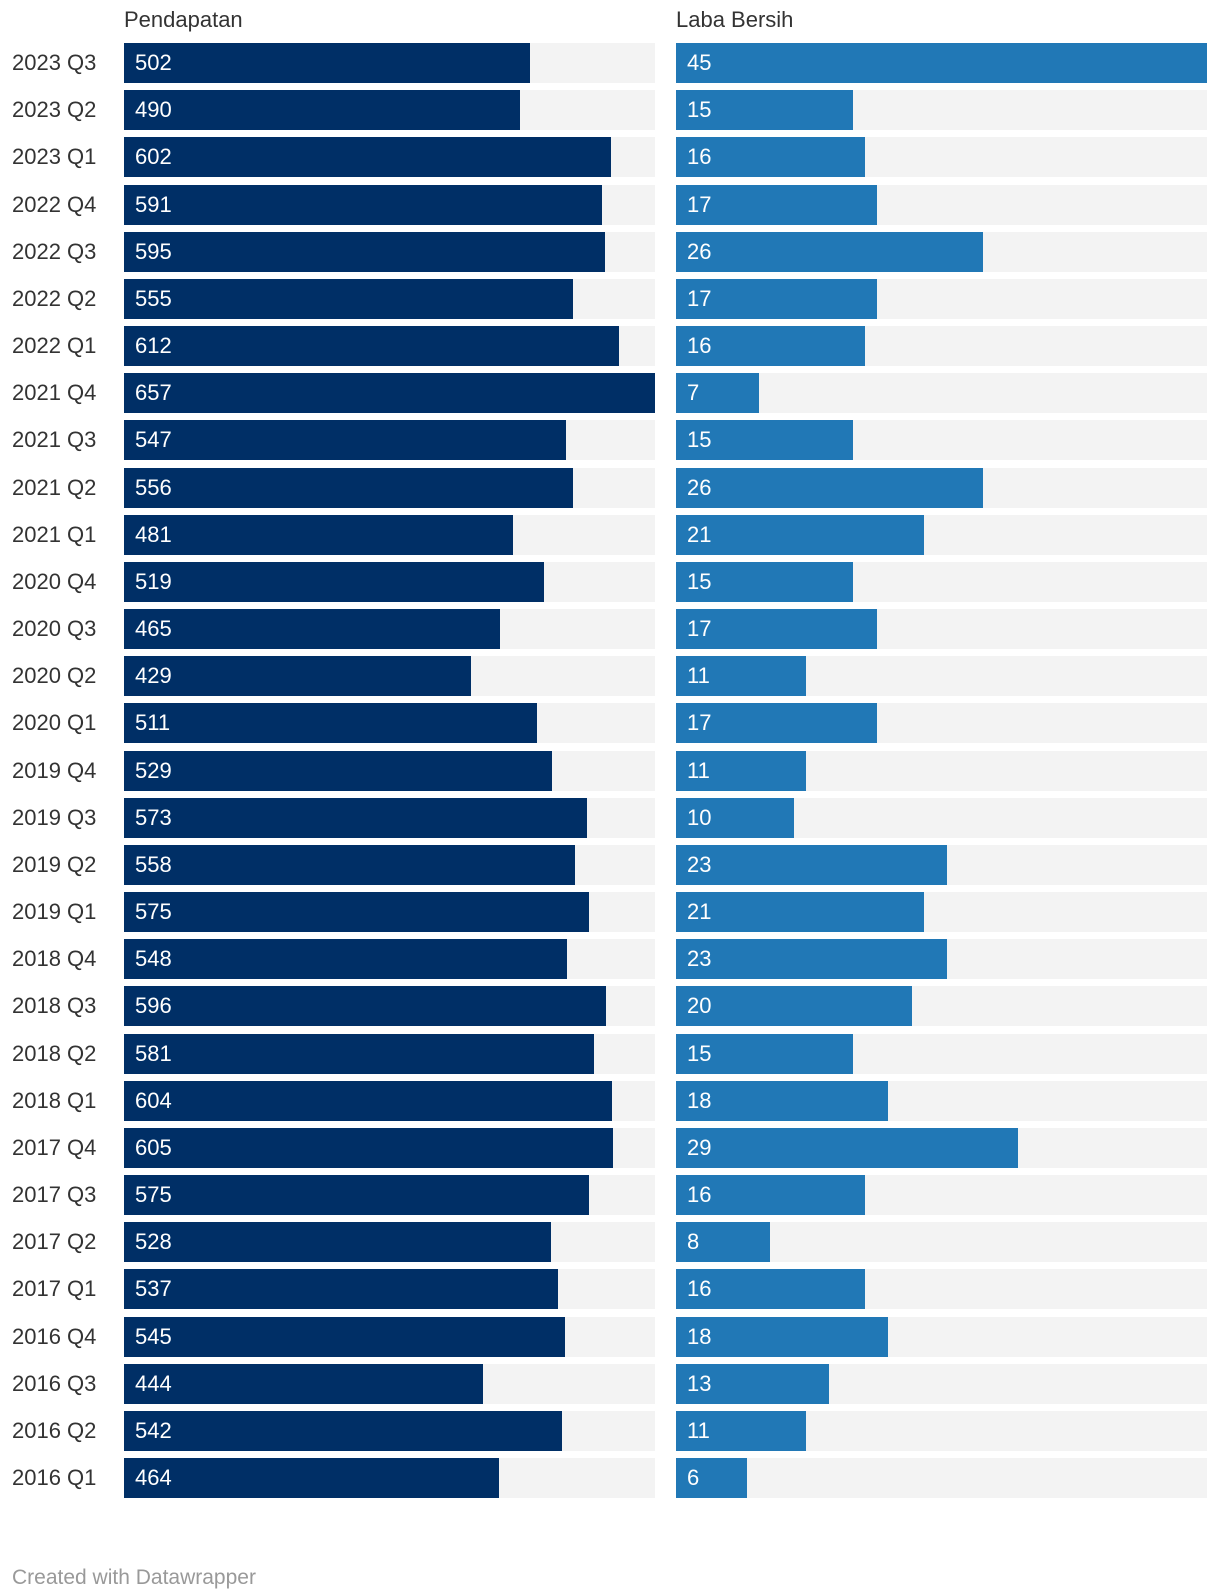 The height and width of the screenshot is (1596, 1220). I want to click on chart-row: 2022 Q4 591 17, so click(610, 204).